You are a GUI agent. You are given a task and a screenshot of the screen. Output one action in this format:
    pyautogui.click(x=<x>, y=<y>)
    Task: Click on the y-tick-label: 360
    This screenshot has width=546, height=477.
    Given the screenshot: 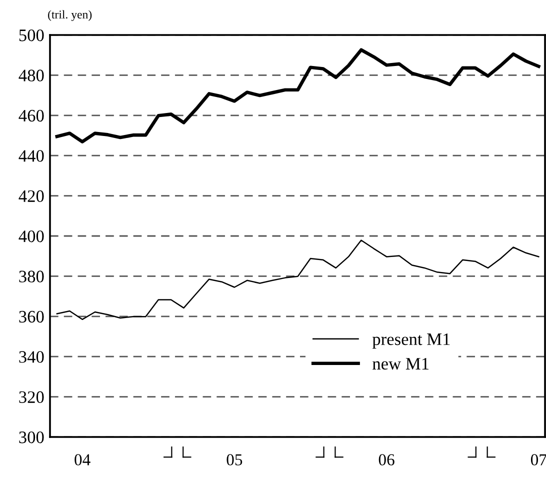 What is the action you would take?
    pyautogui.click(x=31, y=316)
    